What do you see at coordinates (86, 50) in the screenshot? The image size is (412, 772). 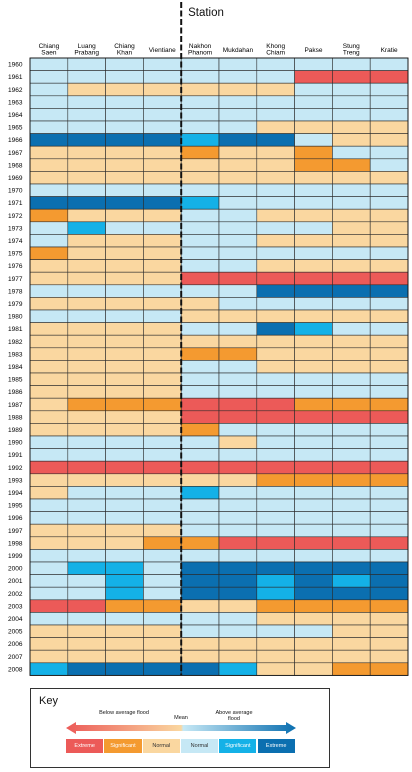 I see `station-label: Luang Prabang` at bounding box center [86, 50].